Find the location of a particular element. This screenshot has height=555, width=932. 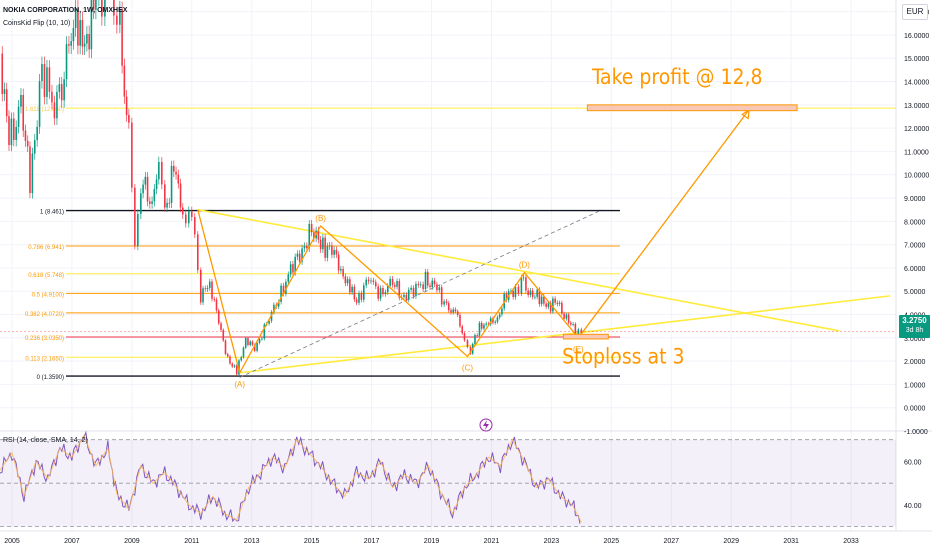

indicator-title: CoinsKid Flip (10, 10) is located at coordinates (37, 23).